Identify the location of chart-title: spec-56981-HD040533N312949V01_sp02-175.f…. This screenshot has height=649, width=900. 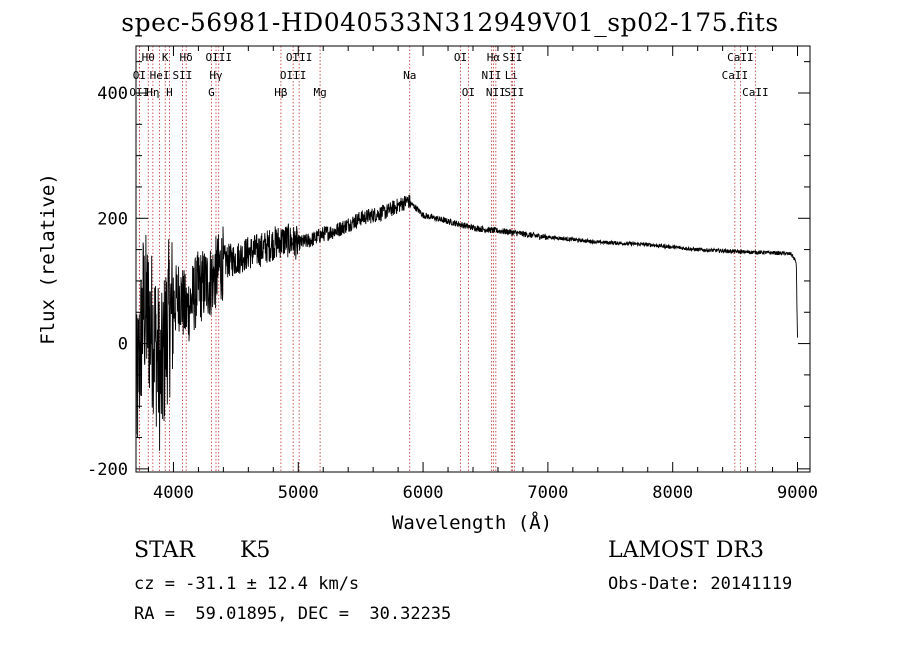
(450, 22).